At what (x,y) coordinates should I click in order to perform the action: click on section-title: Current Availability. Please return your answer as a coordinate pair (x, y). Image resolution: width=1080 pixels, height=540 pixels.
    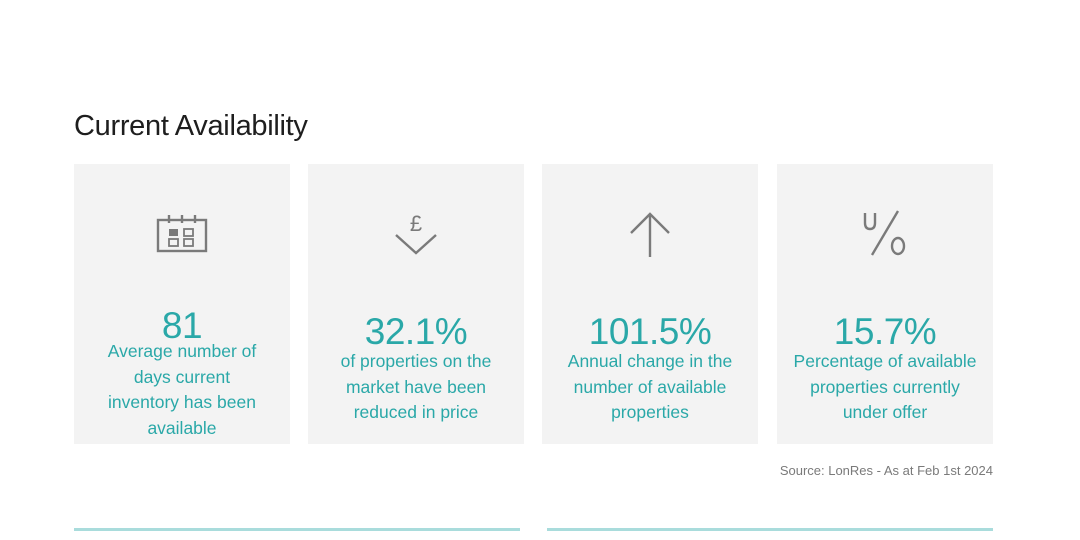
    Looking at the image, I should click on (191, 126).